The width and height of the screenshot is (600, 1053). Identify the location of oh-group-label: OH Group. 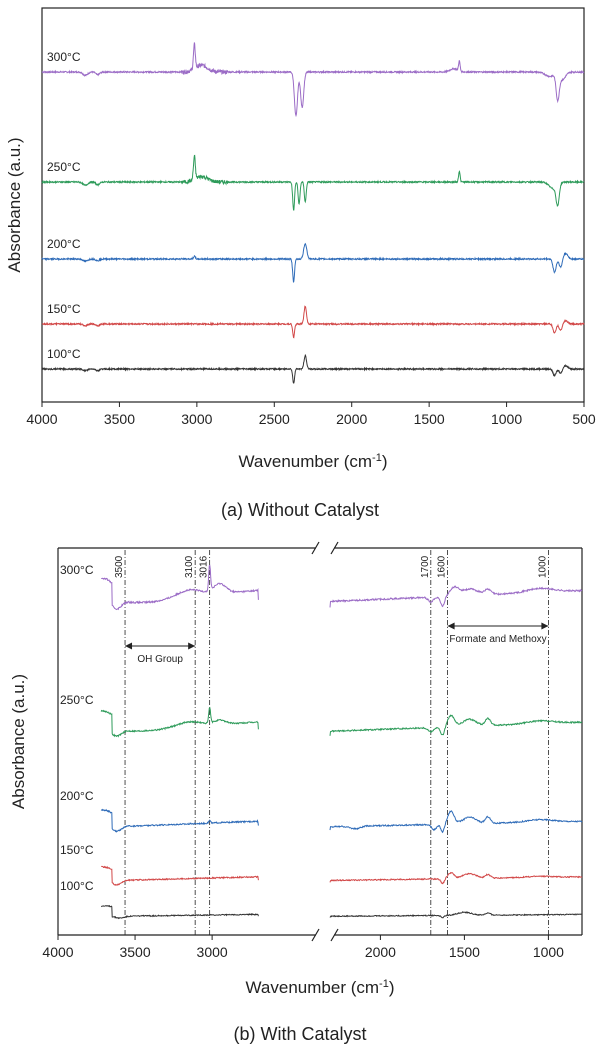
(160, 659).